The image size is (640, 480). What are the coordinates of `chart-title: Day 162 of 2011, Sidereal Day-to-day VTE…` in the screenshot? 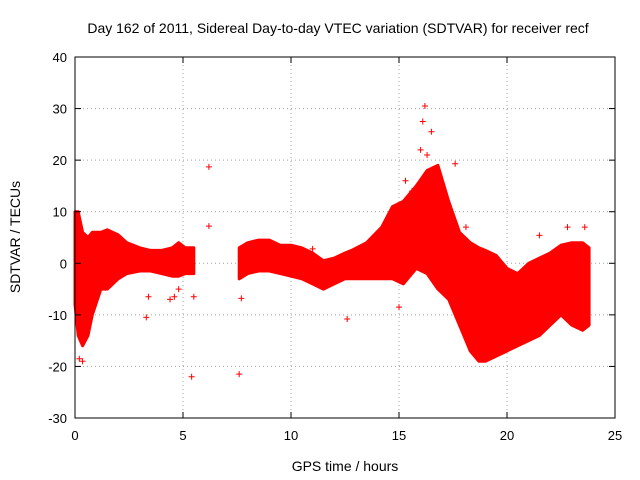 It's located at (337, 28).